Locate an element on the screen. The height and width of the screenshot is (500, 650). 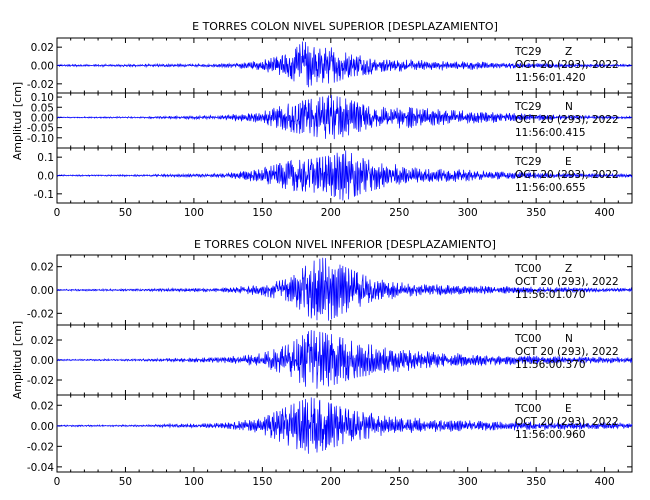
y-tick-label: 0.0 is located at coordinates (45, 177).